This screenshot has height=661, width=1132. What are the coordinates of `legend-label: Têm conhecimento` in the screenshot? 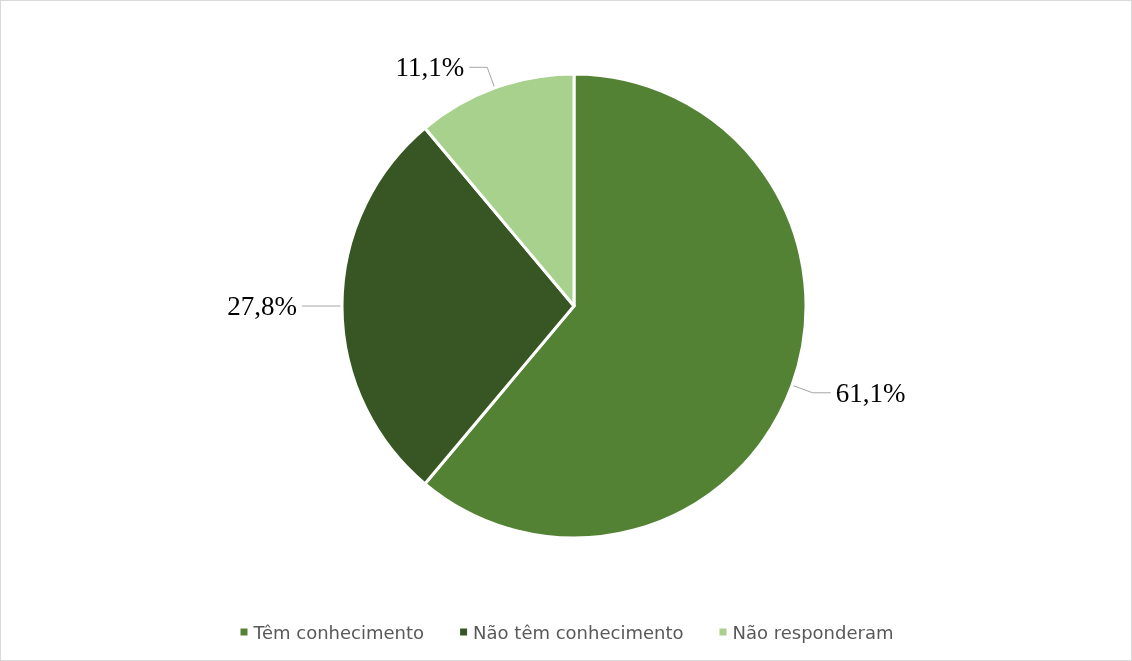 It's located at (338, 632).